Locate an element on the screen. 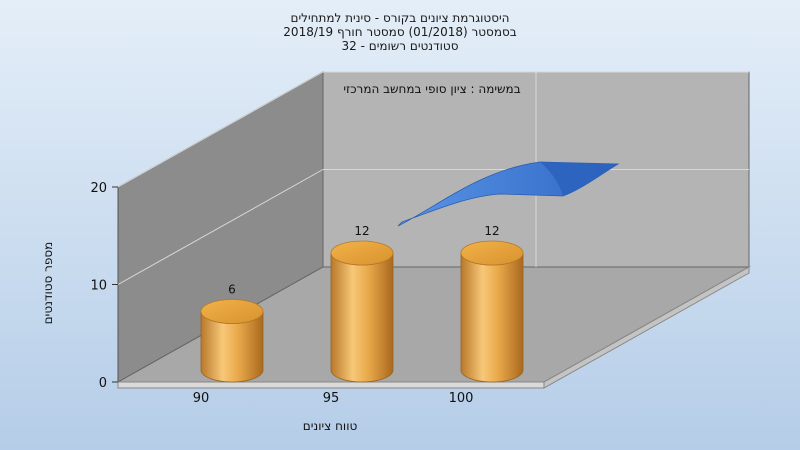  y-axis-ticks: 0 10 20 is located at coordinates (104, 286).